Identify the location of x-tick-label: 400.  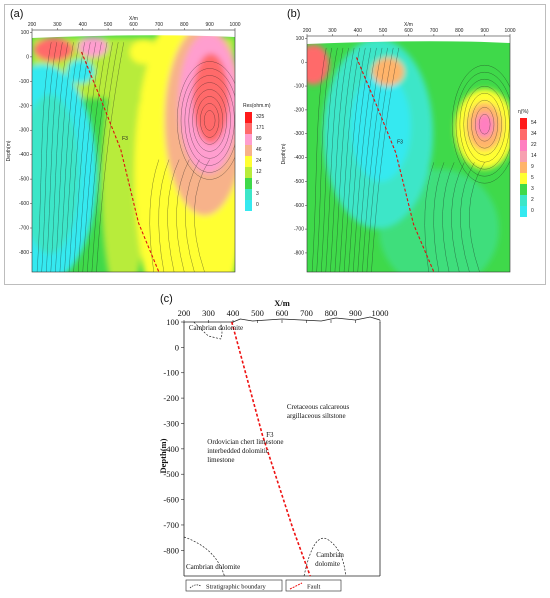
(233, 313).